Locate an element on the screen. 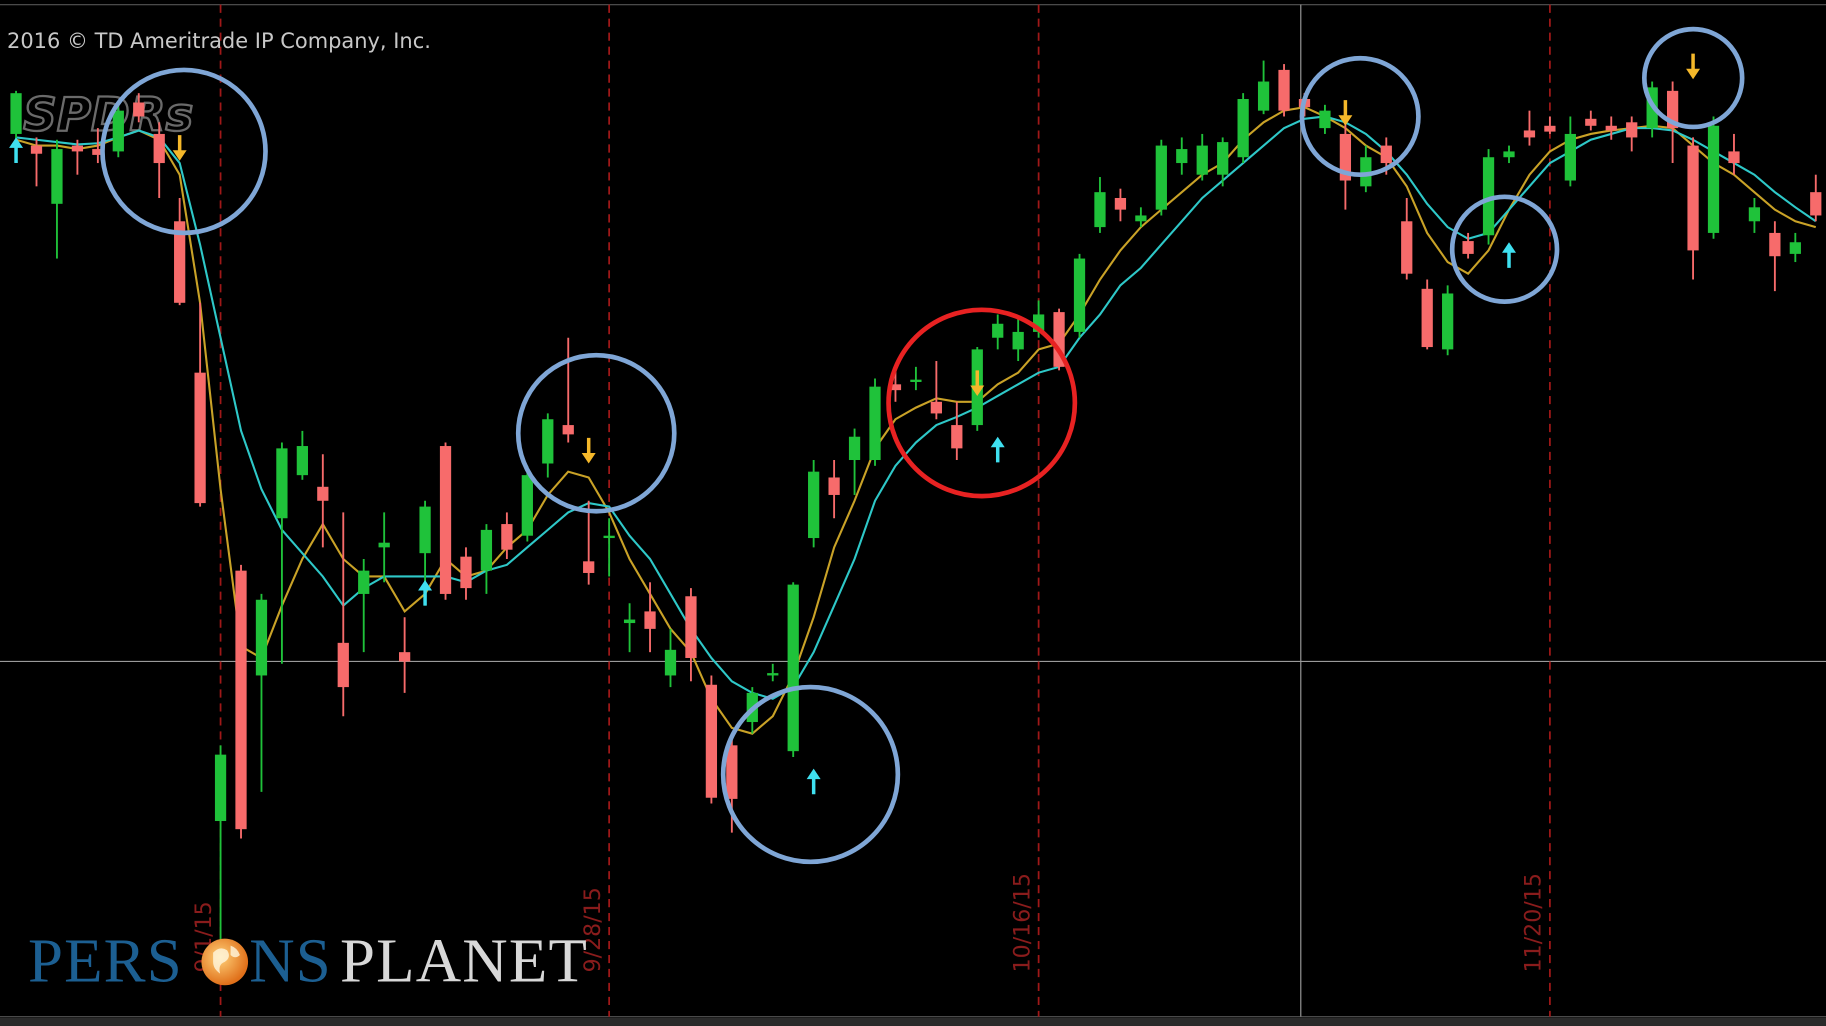 The width and height of the screenshot is (1826, 1026). date-label: 11/20/15 is located at coordinates (1534, 922).